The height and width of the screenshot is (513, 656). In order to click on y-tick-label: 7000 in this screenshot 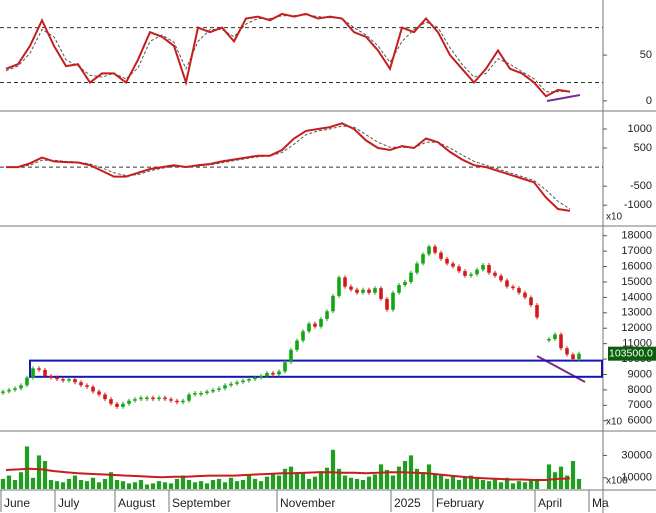, I will do `click(640, 405)`.